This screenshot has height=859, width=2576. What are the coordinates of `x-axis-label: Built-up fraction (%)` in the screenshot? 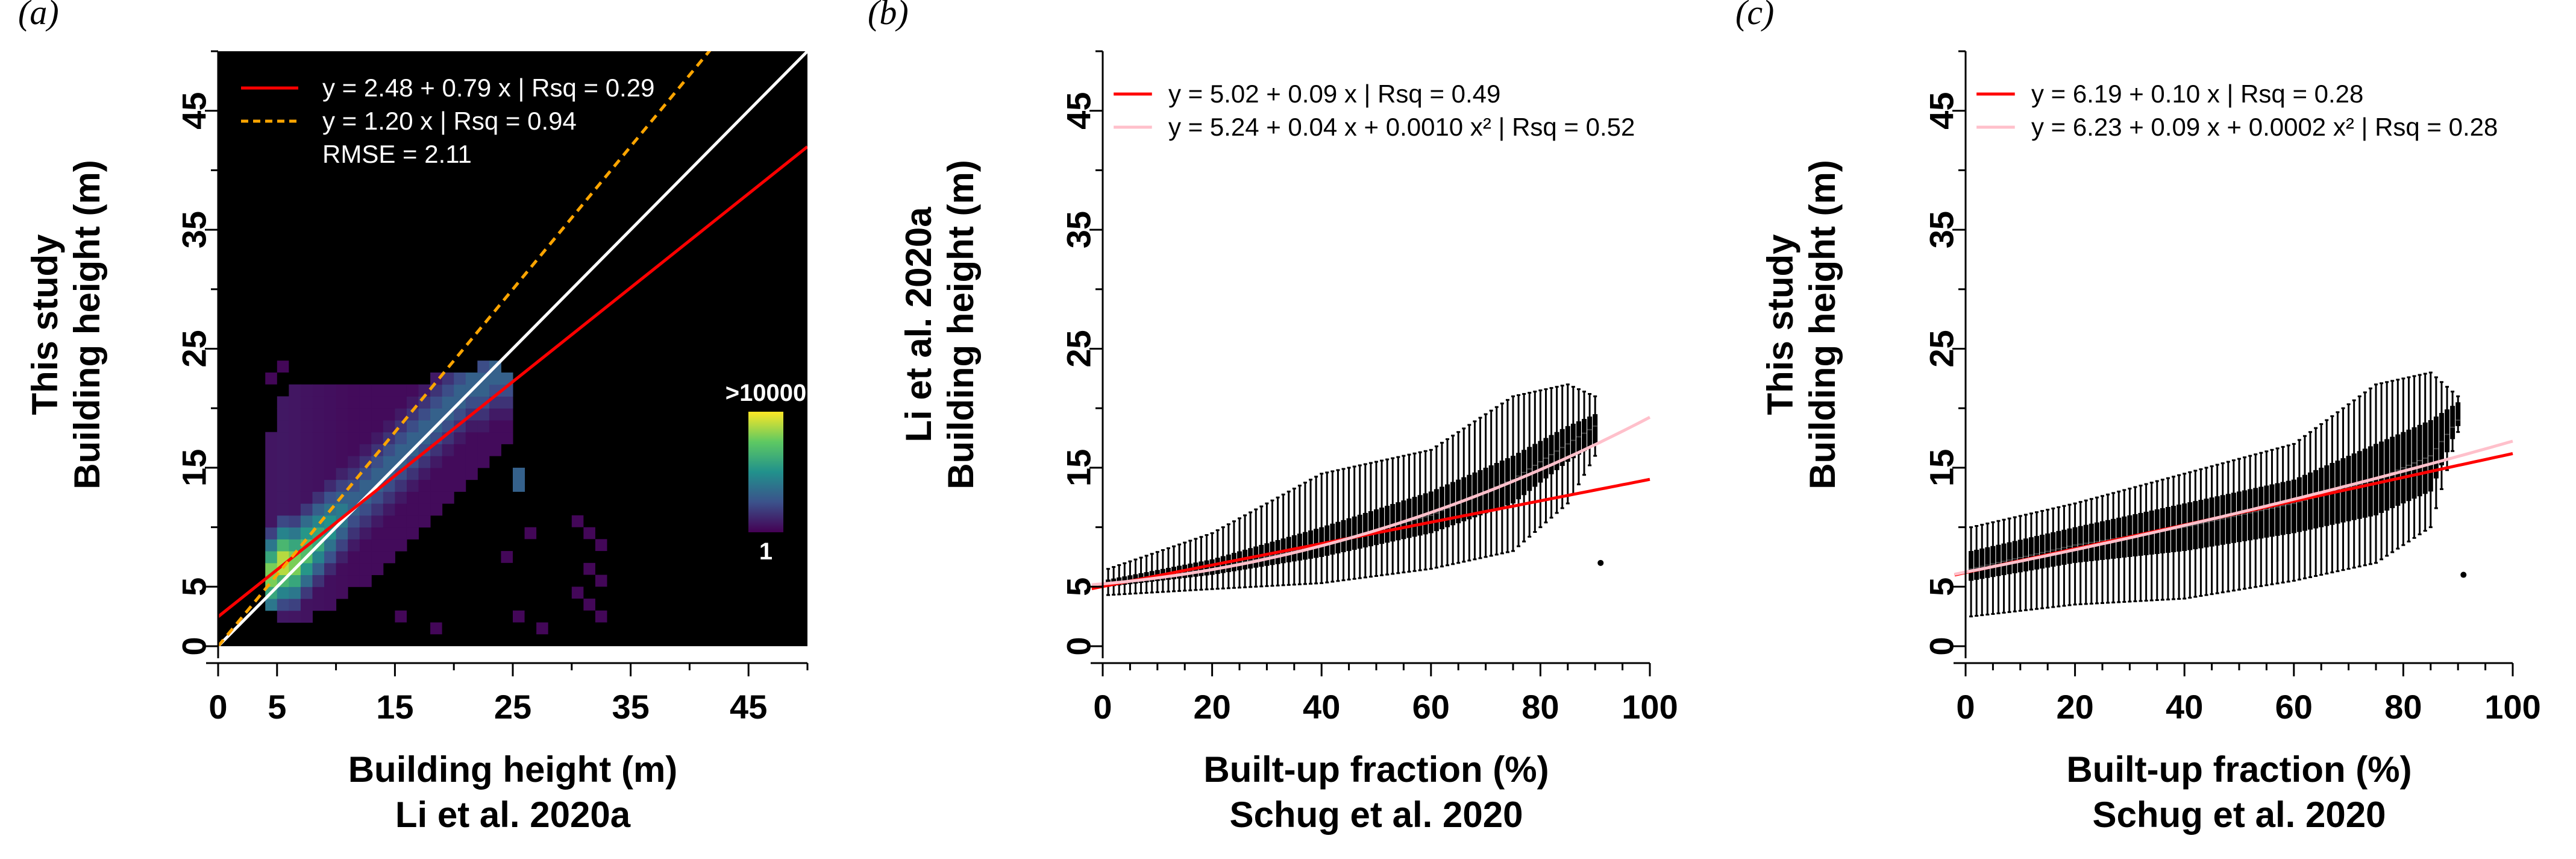 It's located at (2238, 769).